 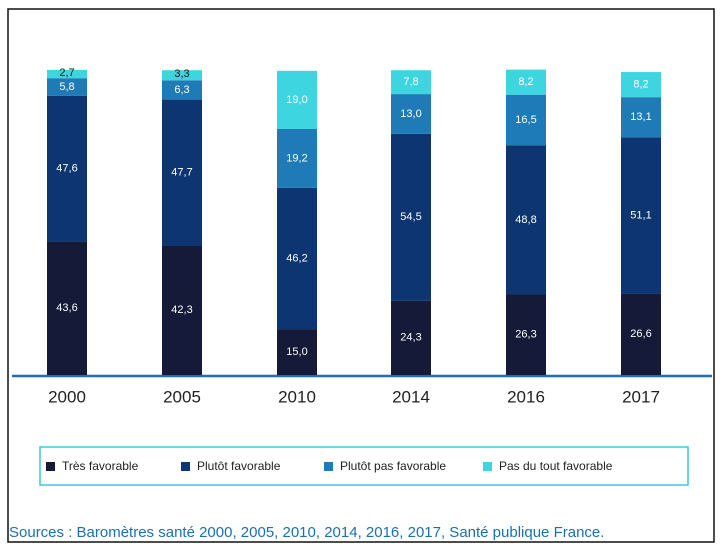 I want to click on x-tick-label: 2014, so click(x=411, y=396).